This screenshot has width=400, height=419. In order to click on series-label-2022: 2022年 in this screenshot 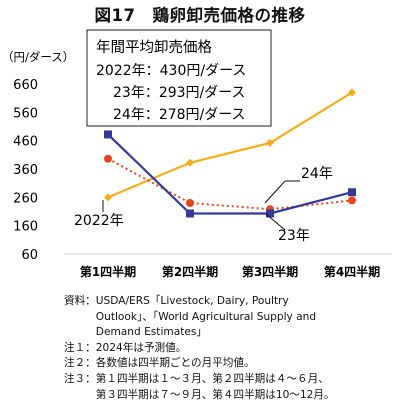, I will do `click(99, 221)`.